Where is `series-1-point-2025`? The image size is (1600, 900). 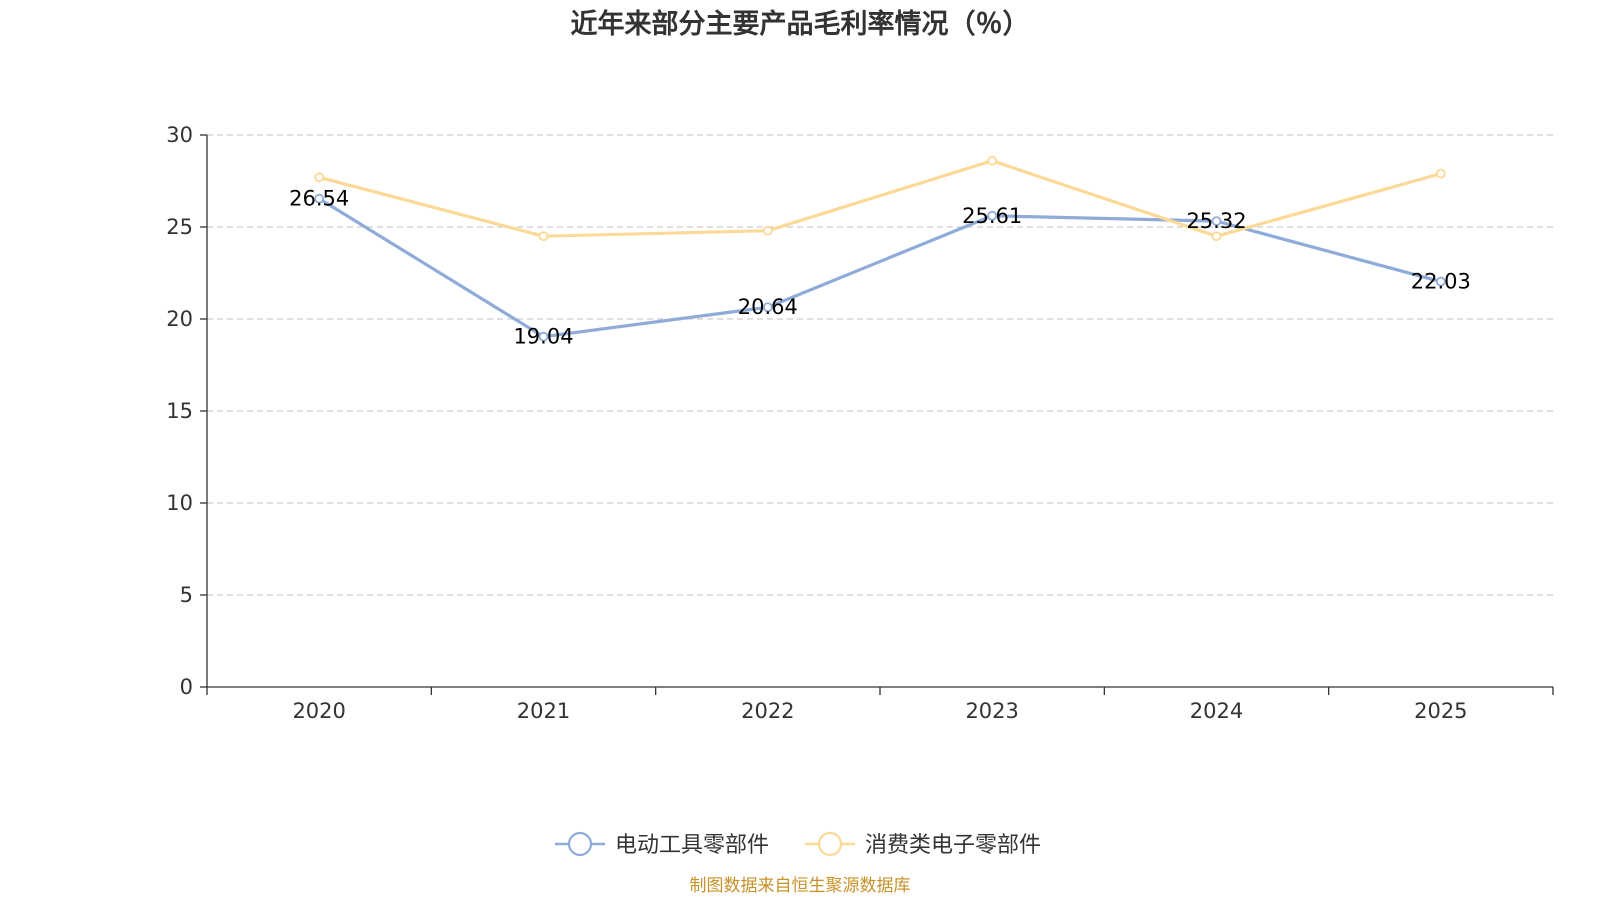
series-1-point-2025 is located at coordinates (1440, 281).